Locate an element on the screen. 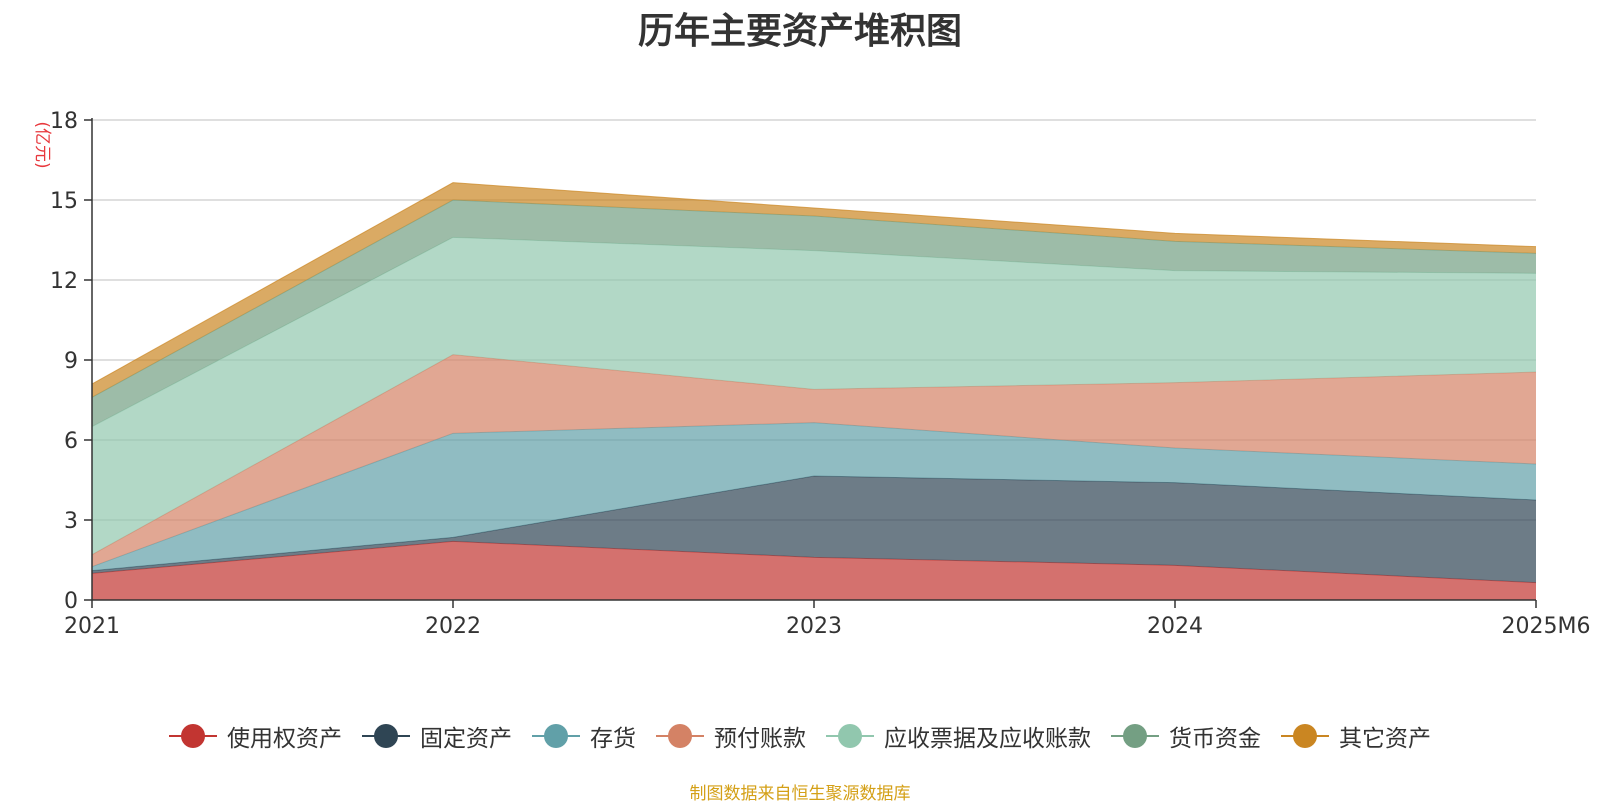 The width and height of the screenshot is (1600, 804). x-tick-label: 2021 is located at coordinates (92, 626).